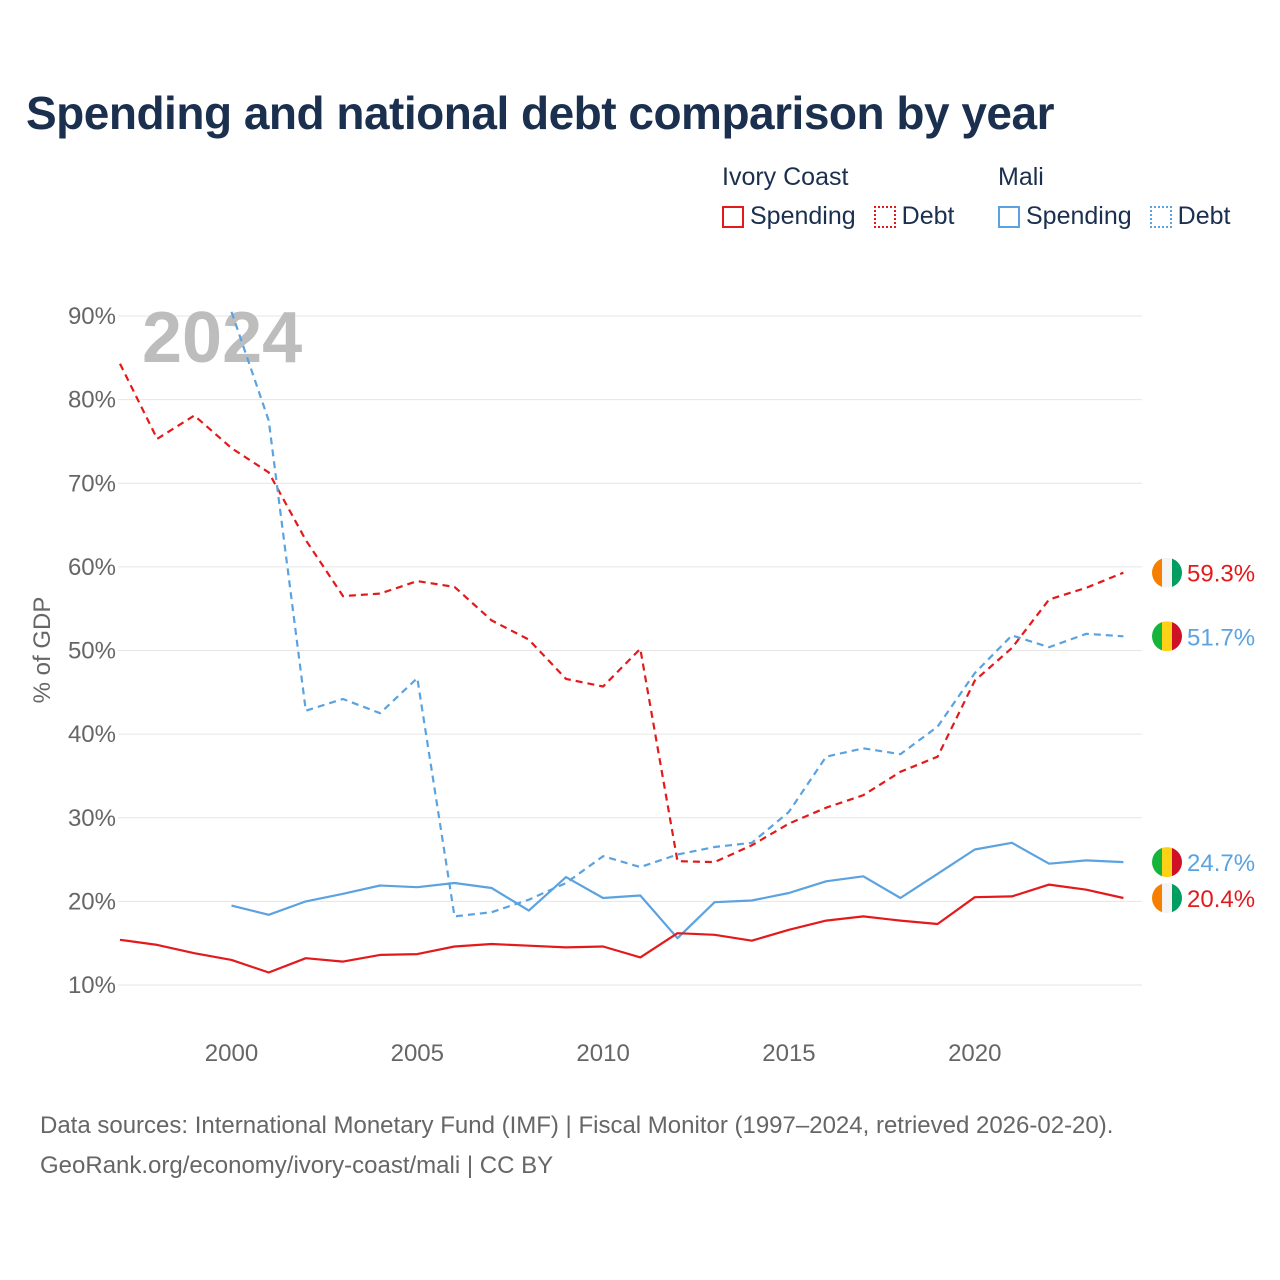 The width and height of the screenshot is (1280, 1280). Describe the element at coordinates (92, 818) in the screenshot. I see `y-tick-label: 30%` at that location.